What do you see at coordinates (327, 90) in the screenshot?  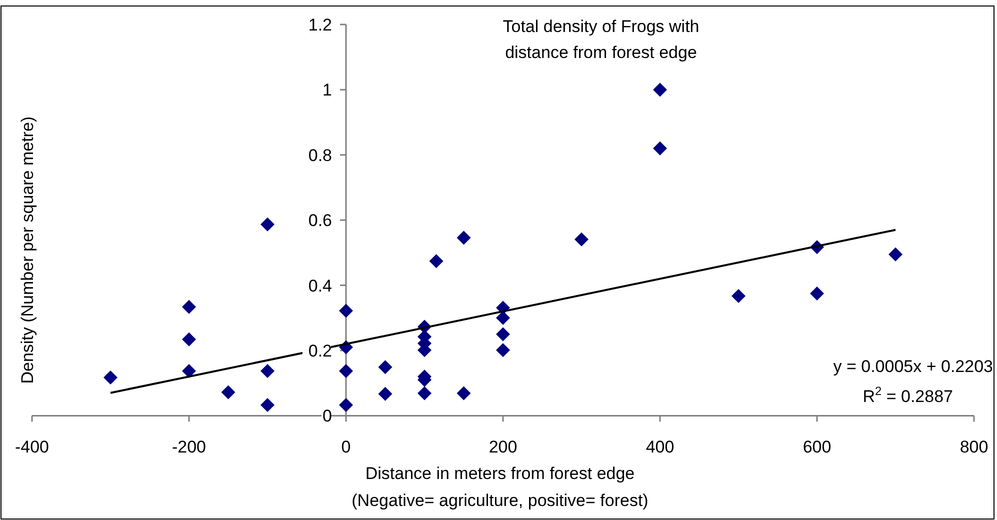 I see `y-tick-label: 1` at bounding box center [327, 90].